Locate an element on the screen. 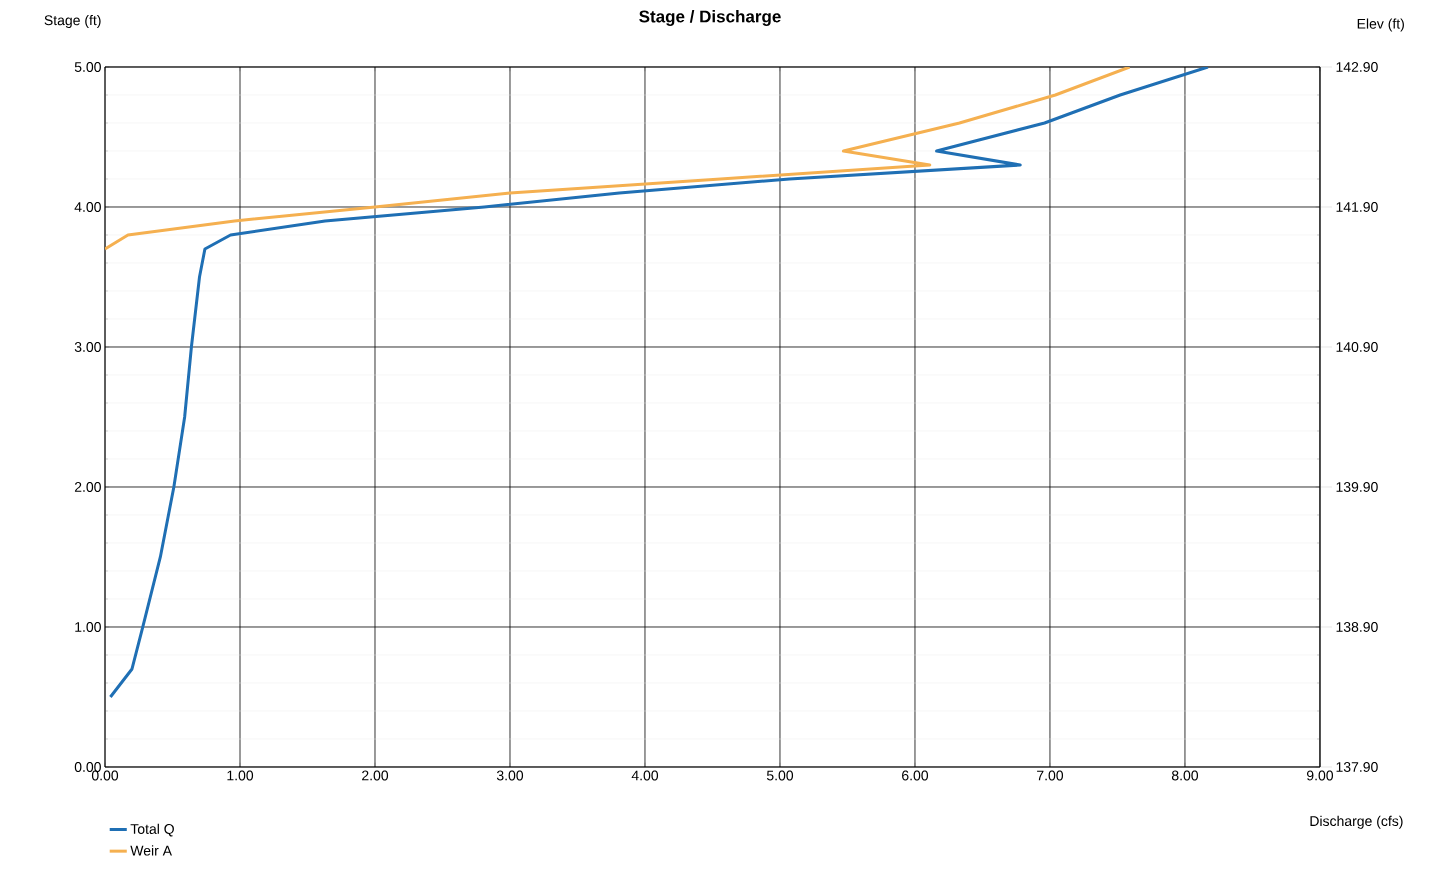  y2-tick-label: 139.90 is located at coordinates (1357, 487).